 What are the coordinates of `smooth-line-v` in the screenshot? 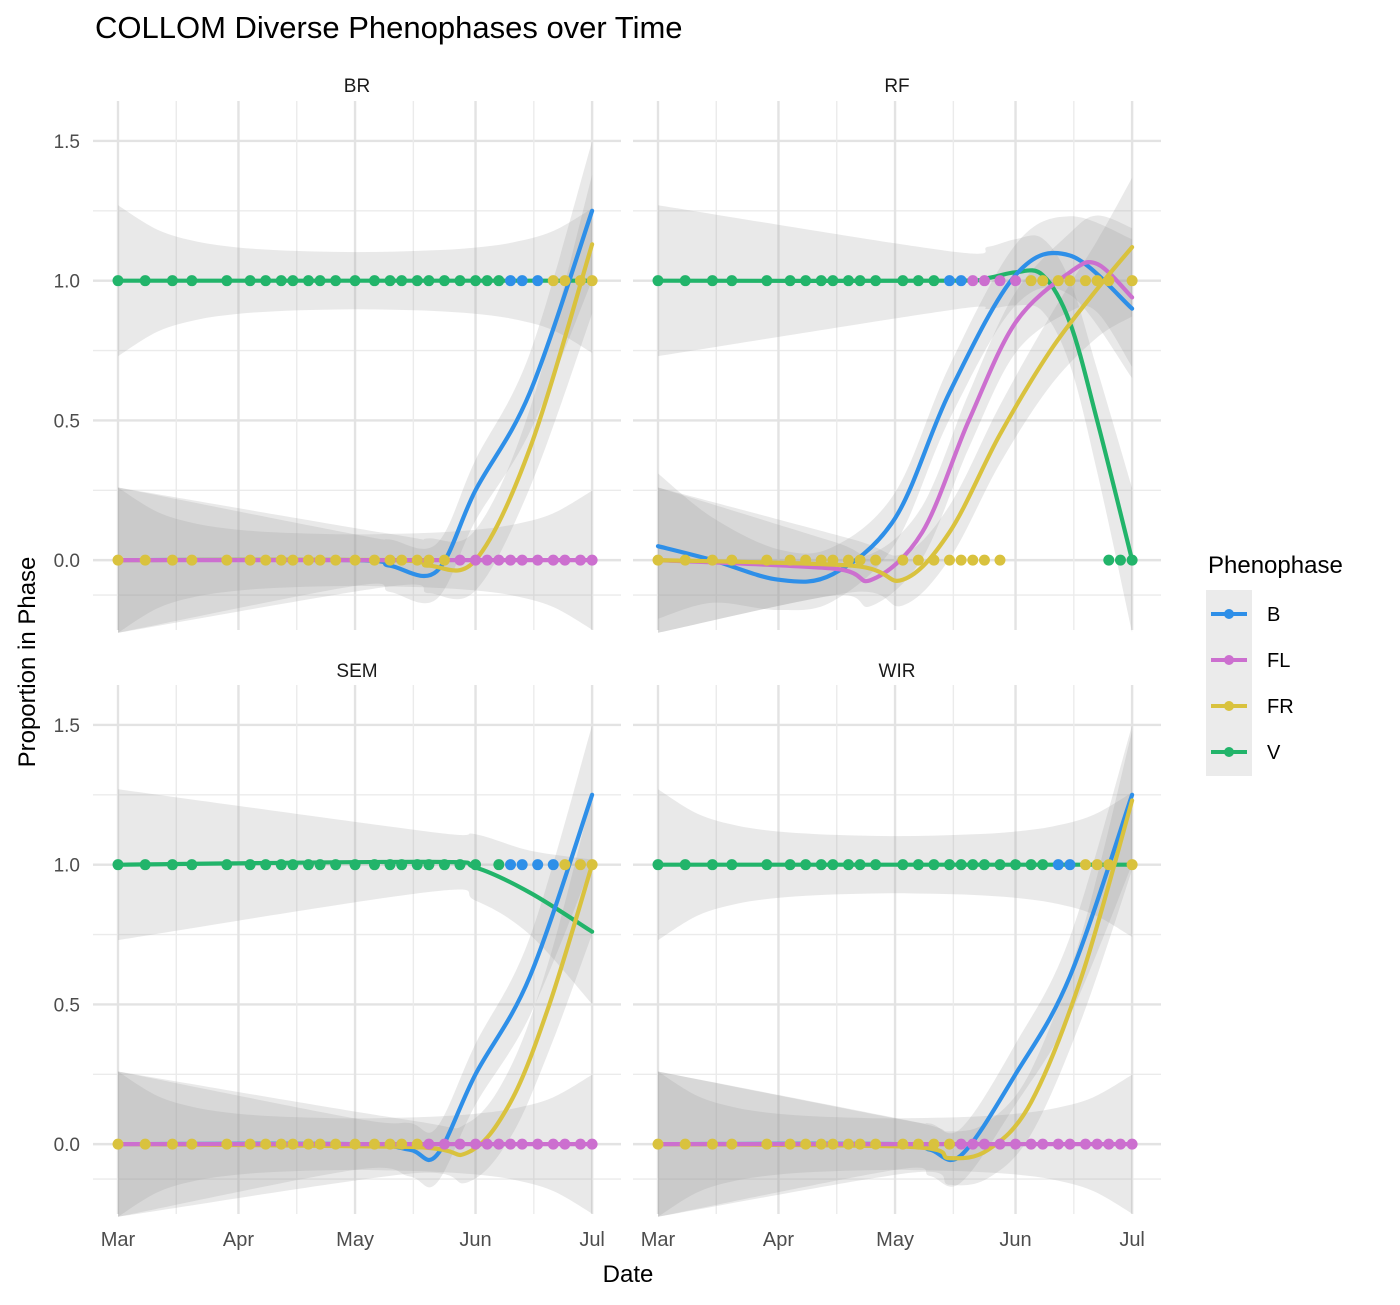 It's located at (895, 415).